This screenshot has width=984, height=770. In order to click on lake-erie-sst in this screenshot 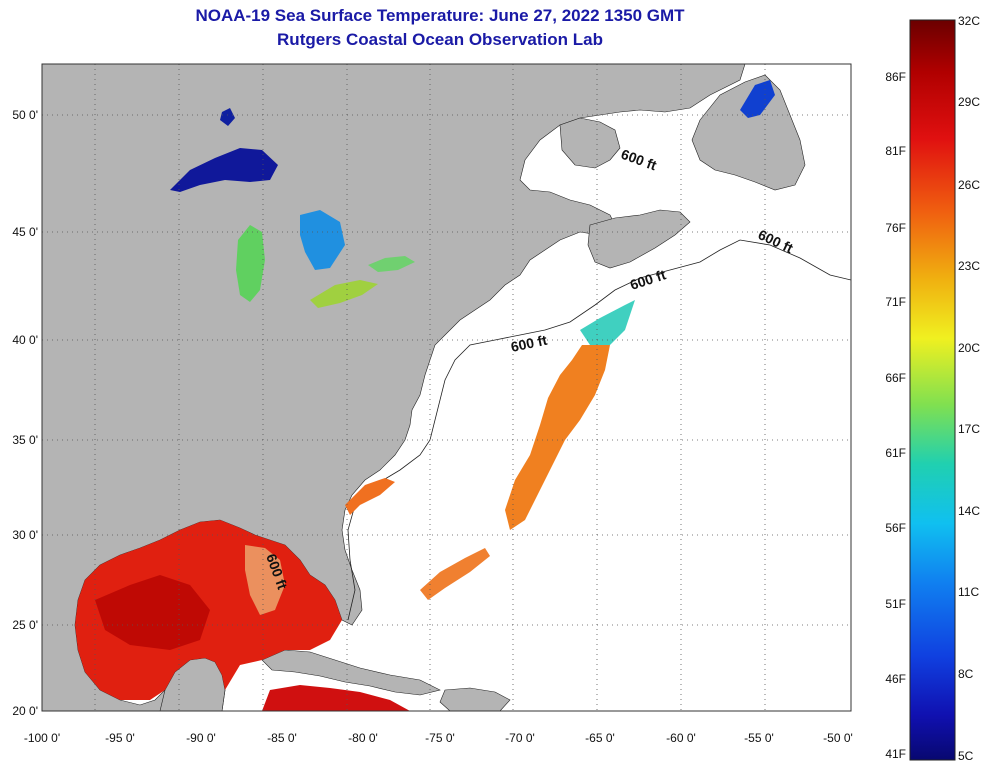, I will do `click(344, 294)`.